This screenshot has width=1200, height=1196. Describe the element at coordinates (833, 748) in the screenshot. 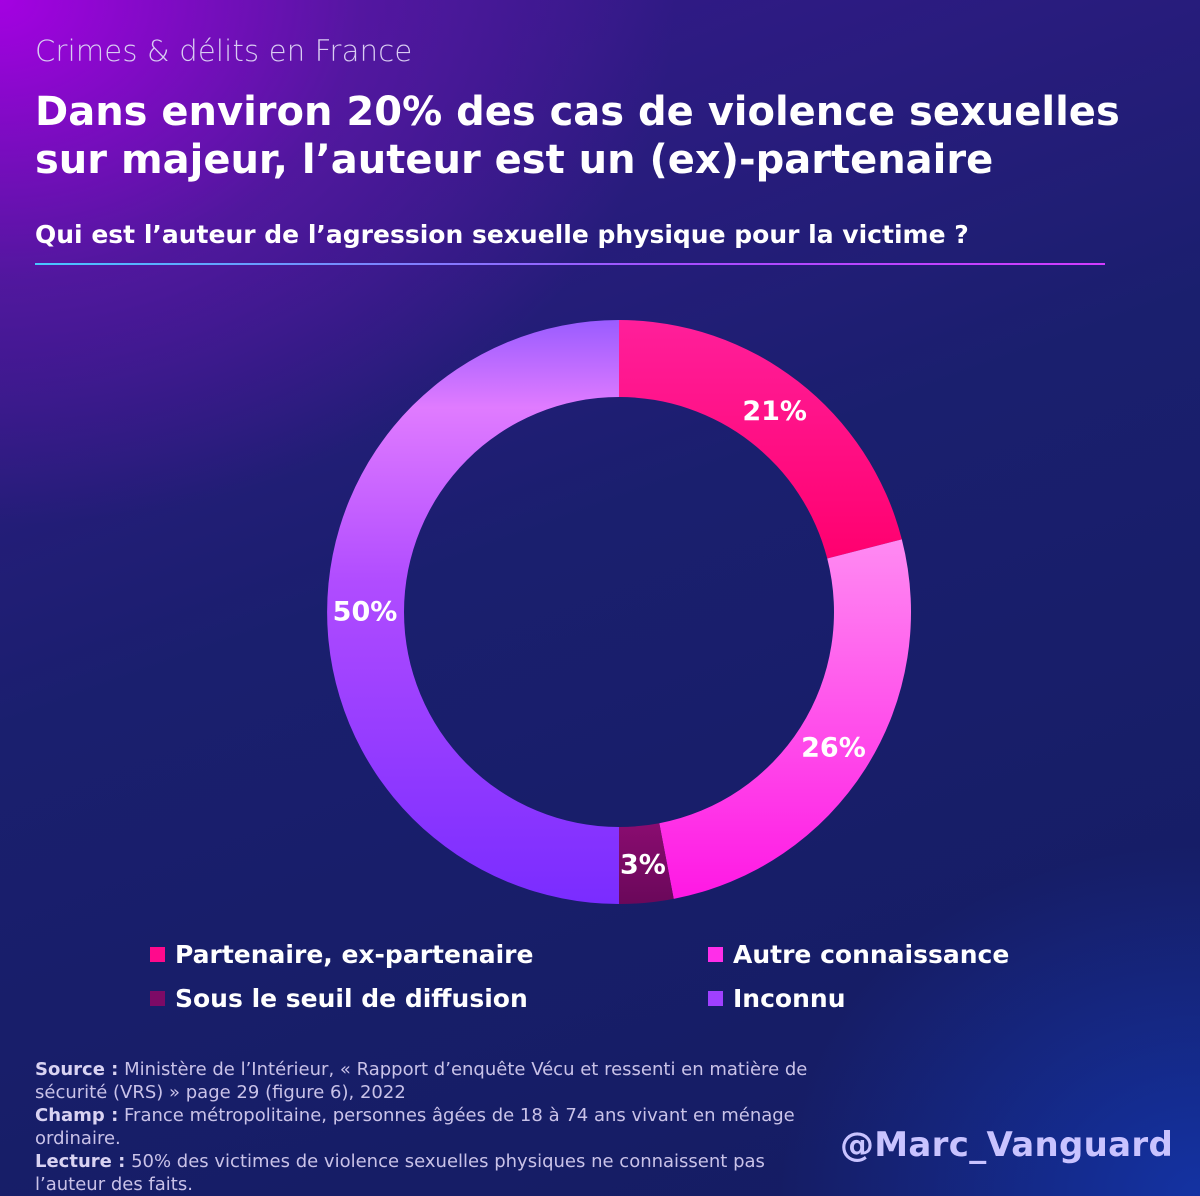

I see `slice-label: 26%` at that location.